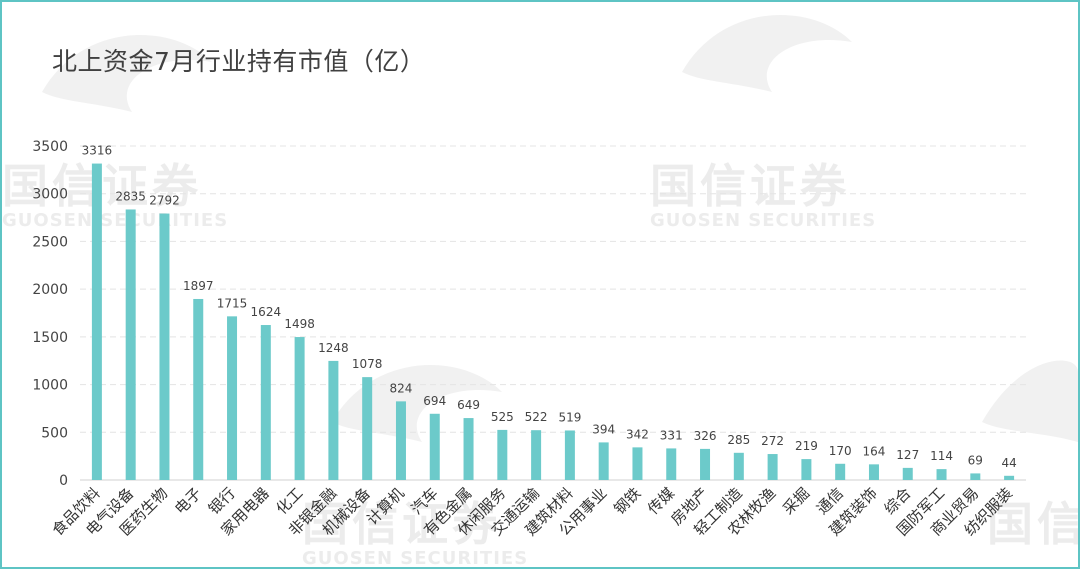  Describe the element at coordinates (50, 147) in the screenshot. I see `y-tick-label: 3500` at that location.